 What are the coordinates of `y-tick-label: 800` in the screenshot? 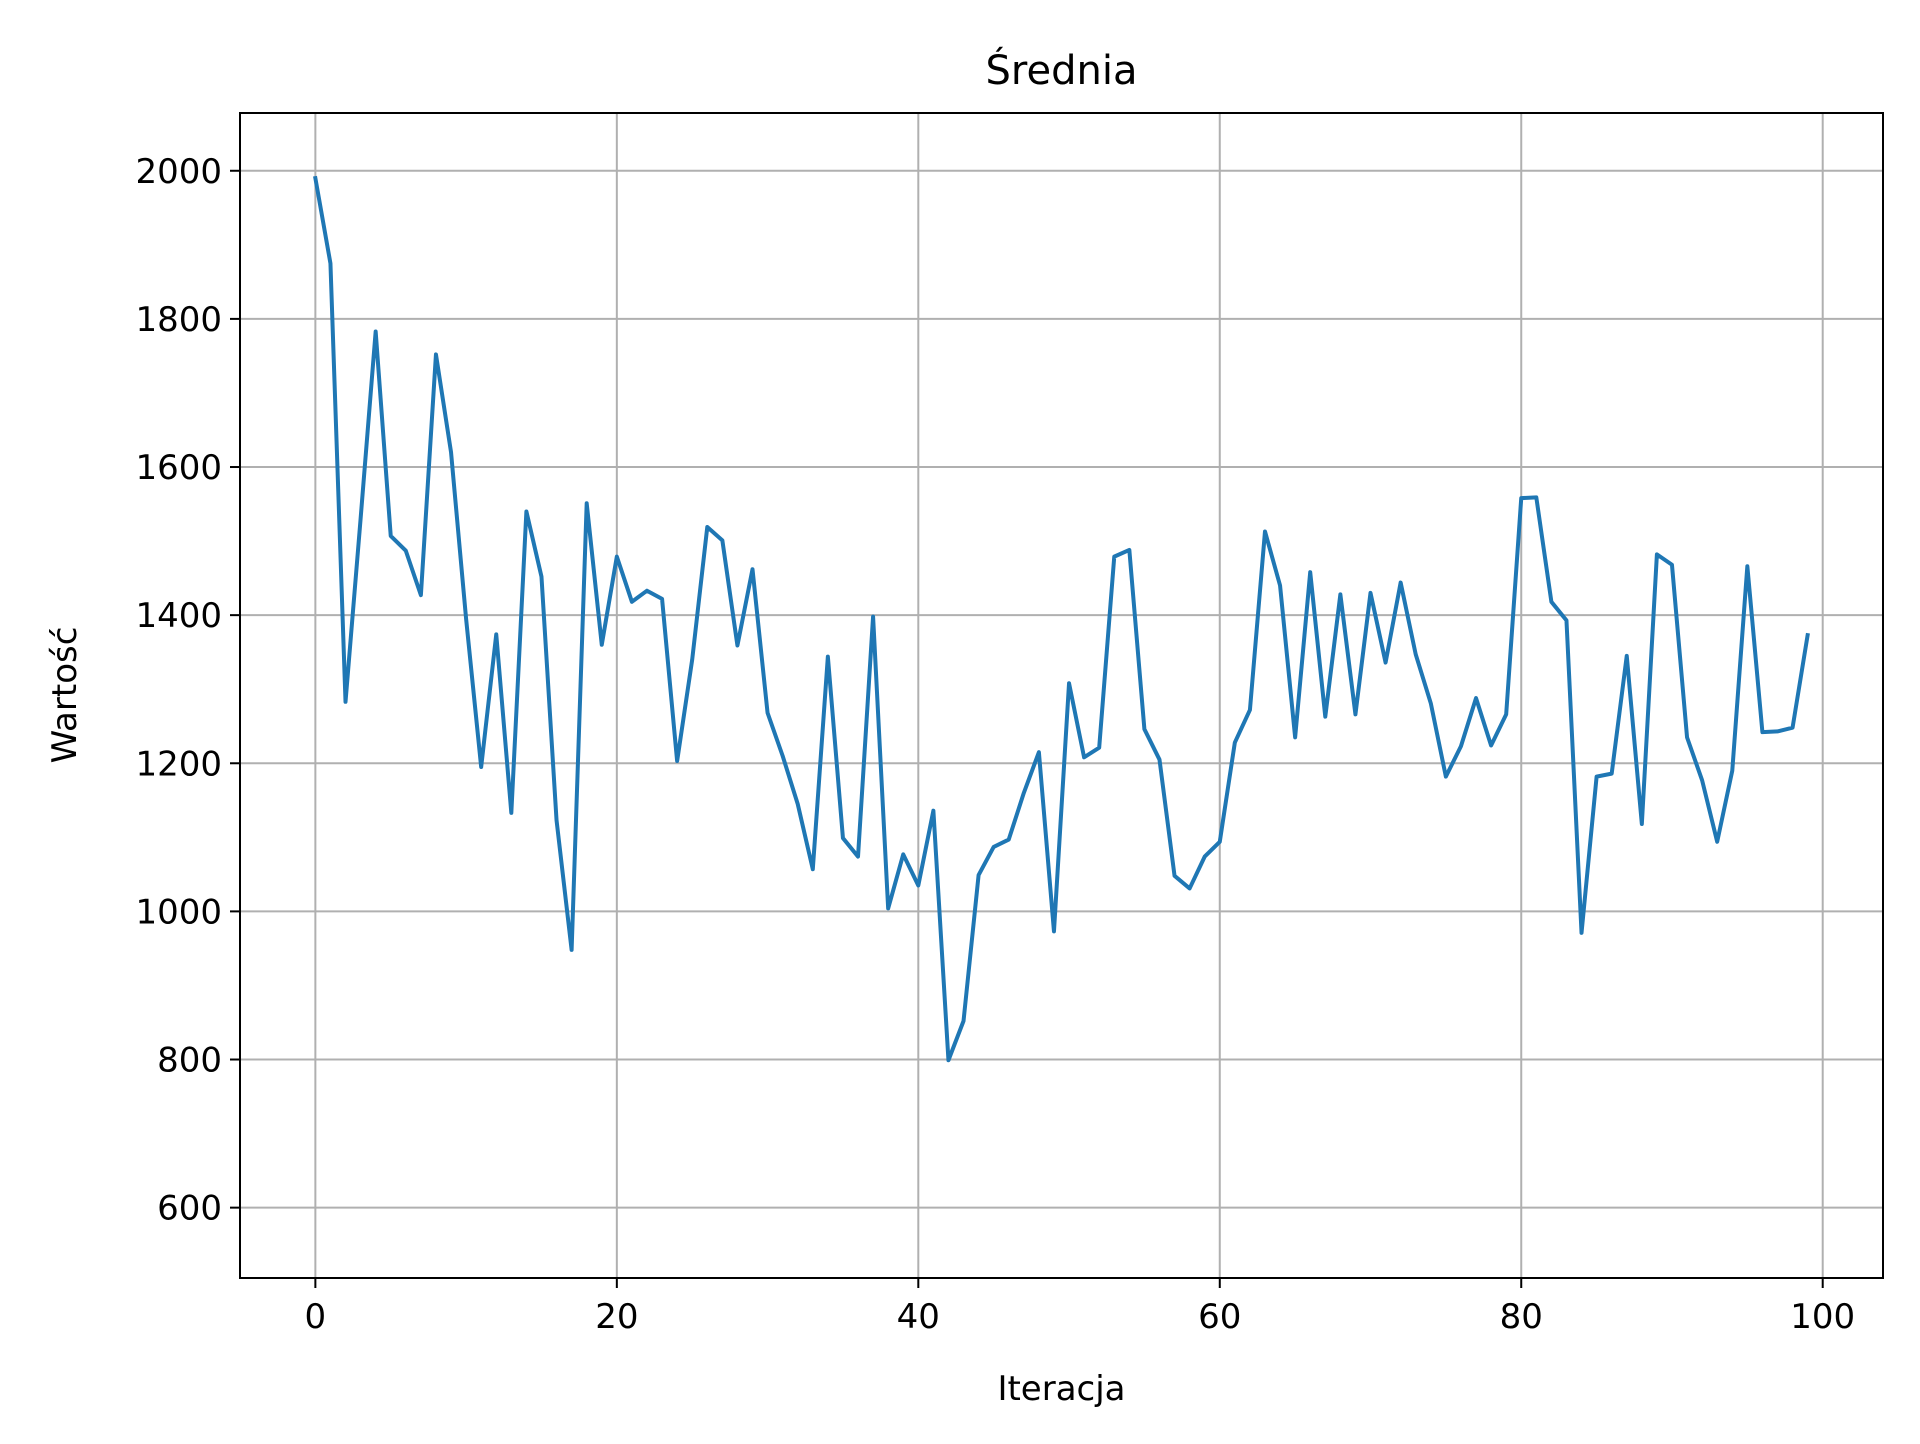 It's located at (189, 1061).